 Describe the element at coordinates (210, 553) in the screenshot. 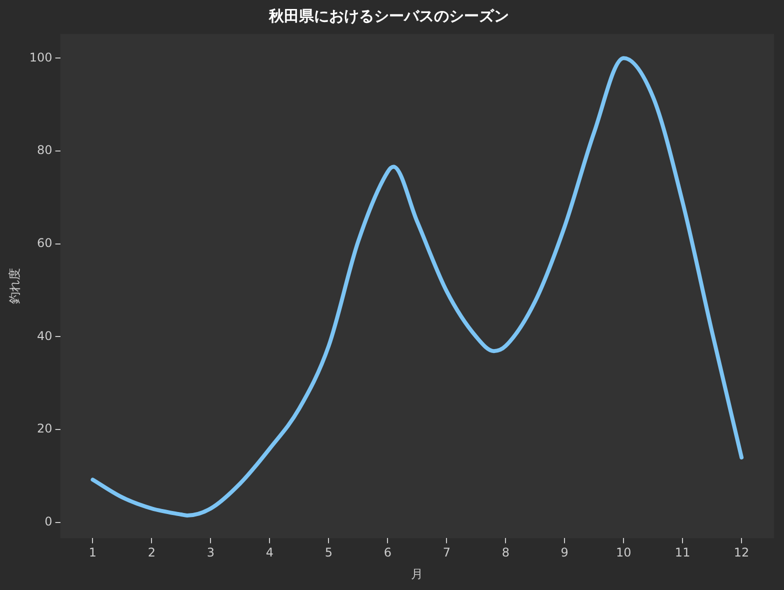

I see `x-tick-label: 3` at that location.